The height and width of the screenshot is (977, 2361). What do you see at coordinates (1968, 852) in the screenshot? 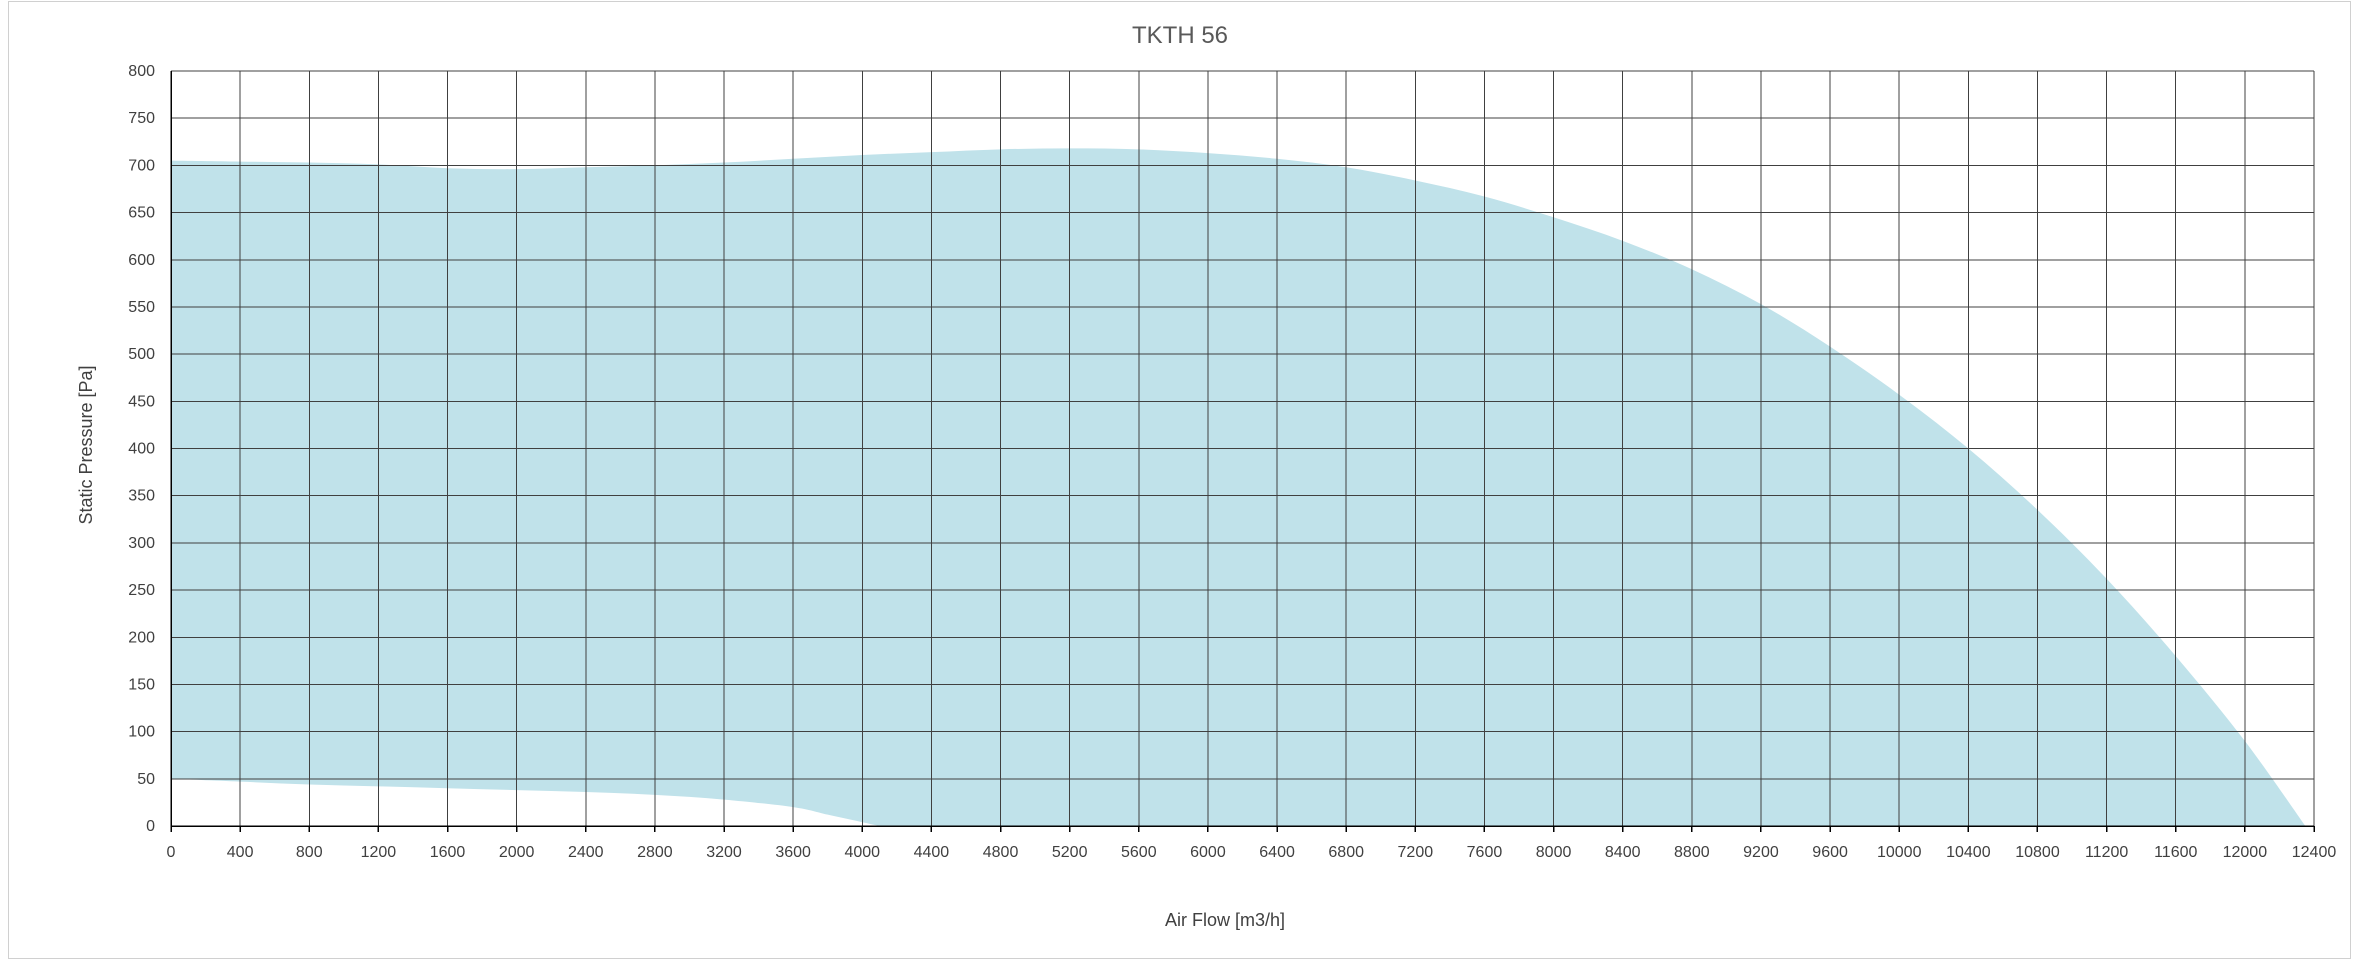
I see `x-tick-label: 10400` at bounding box center [1968, 852].